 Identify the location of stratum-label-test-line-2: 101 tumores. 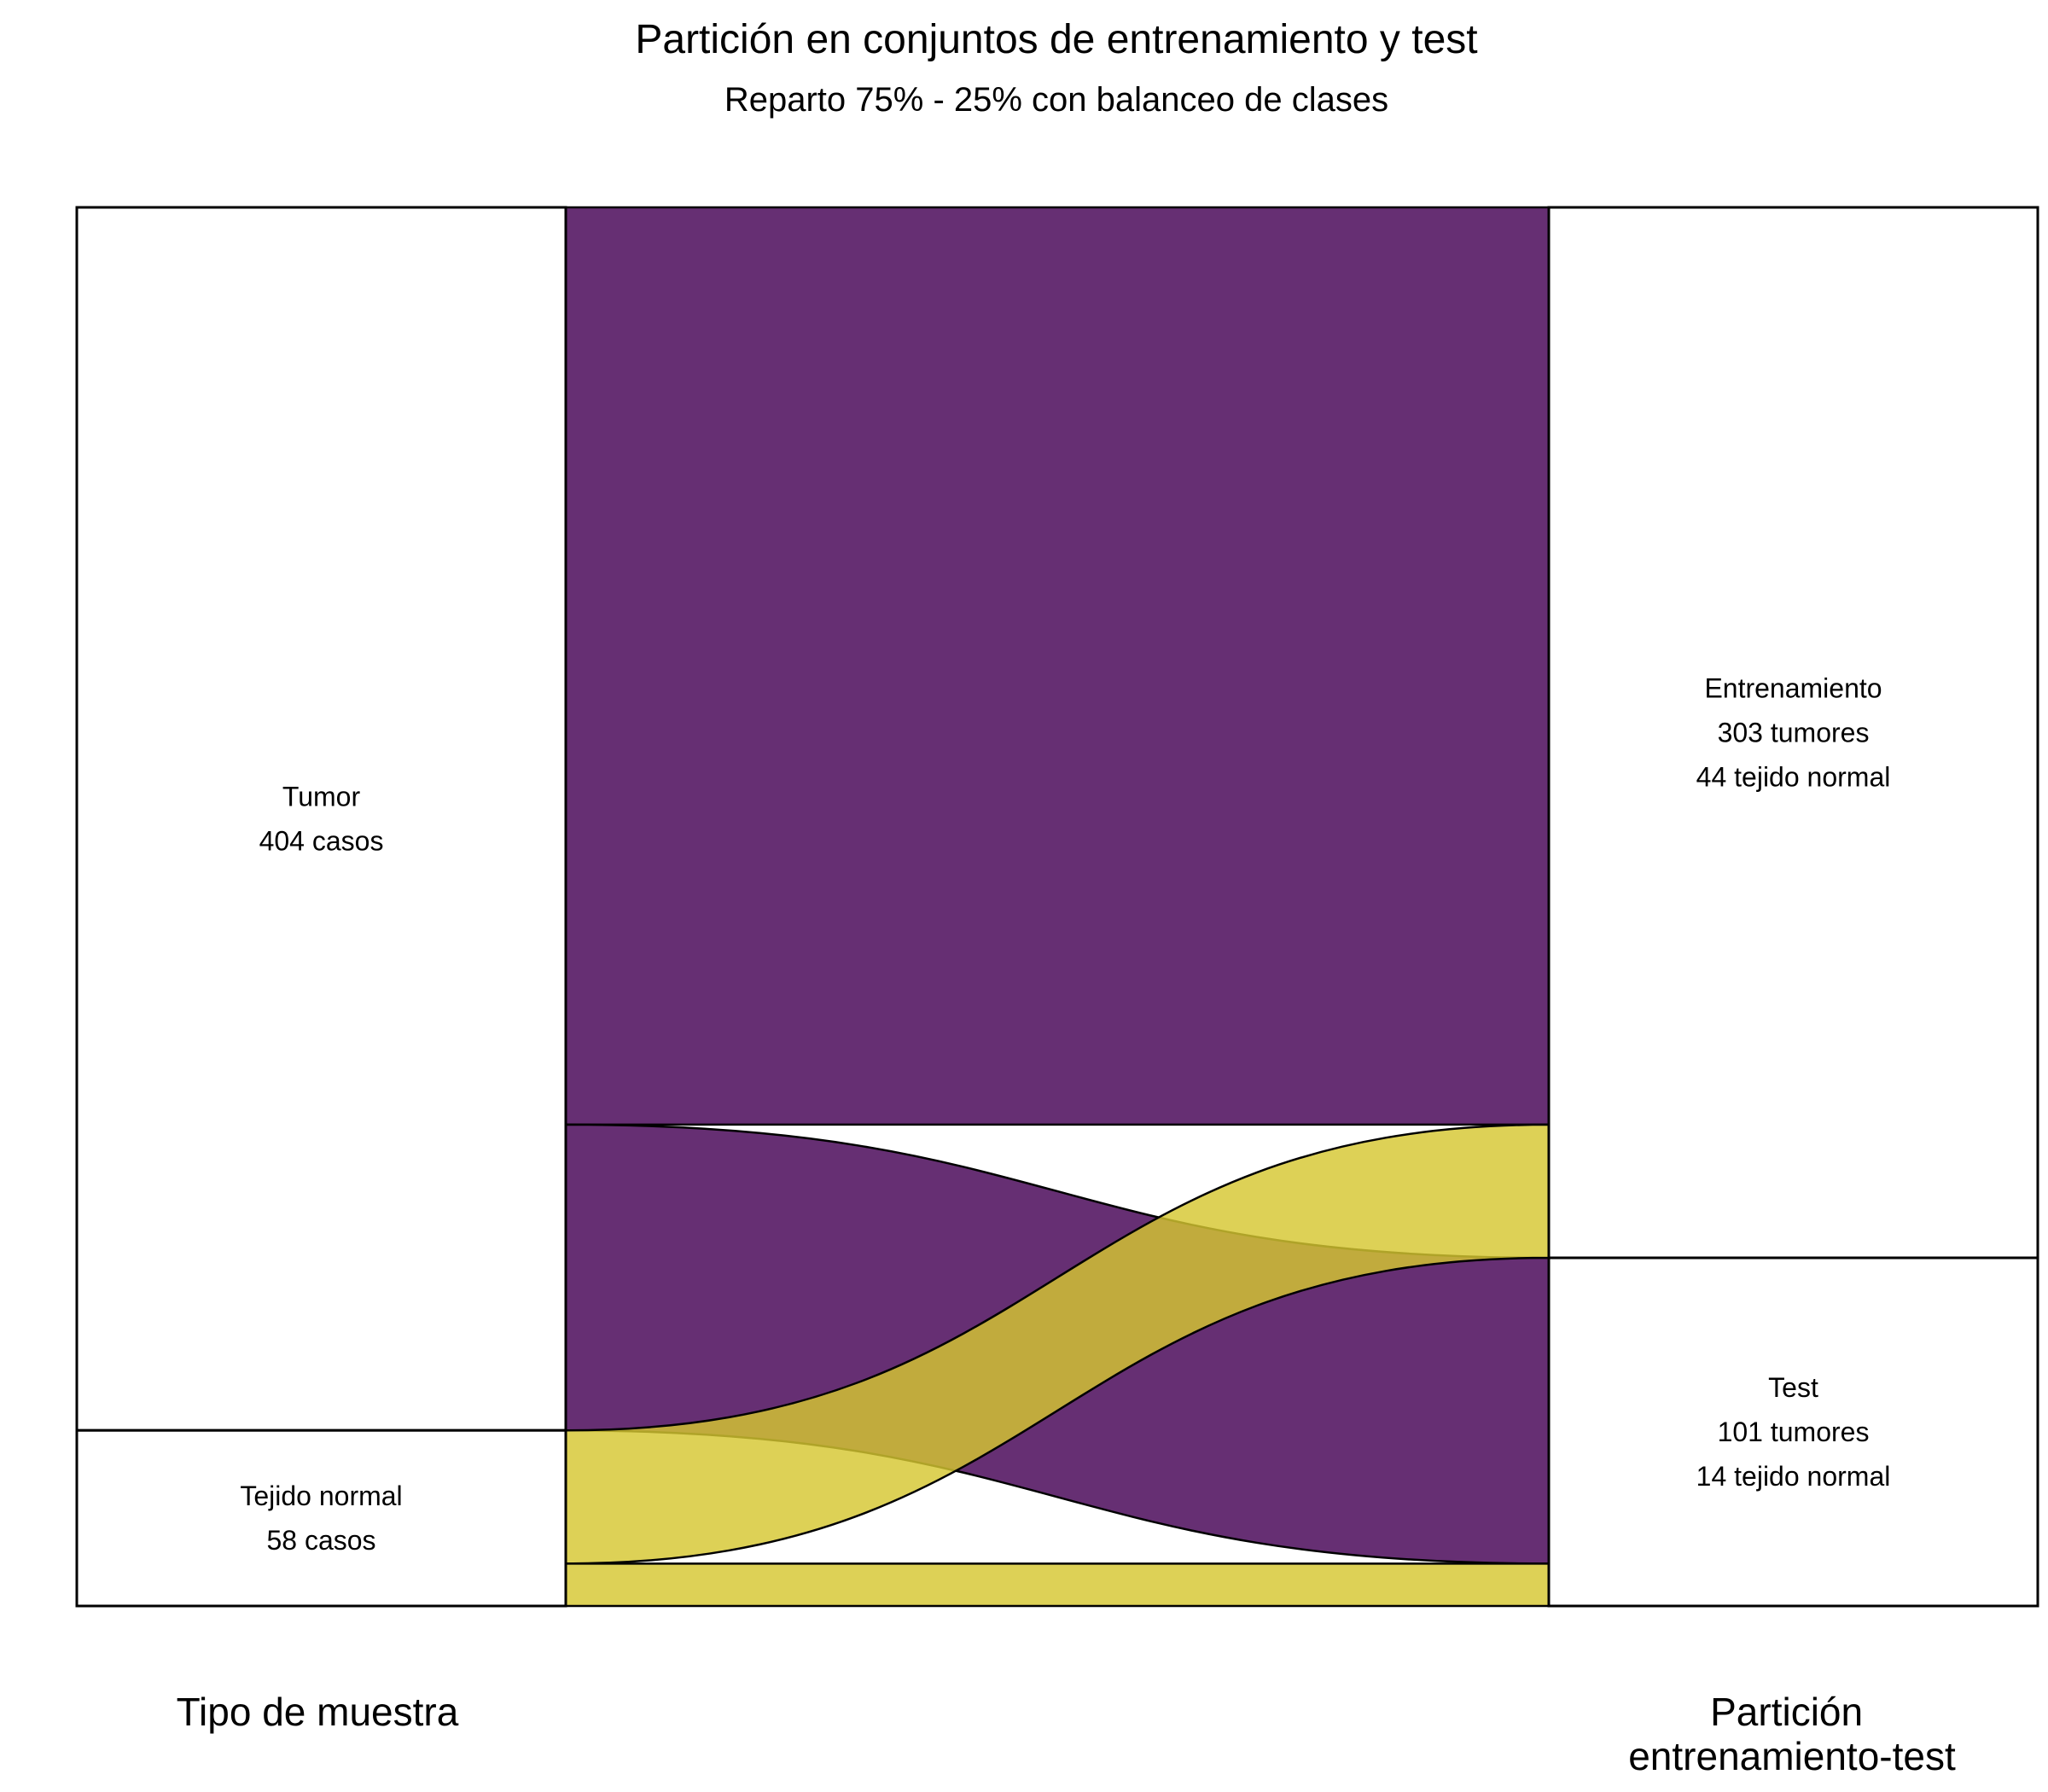
(1794, 1432).